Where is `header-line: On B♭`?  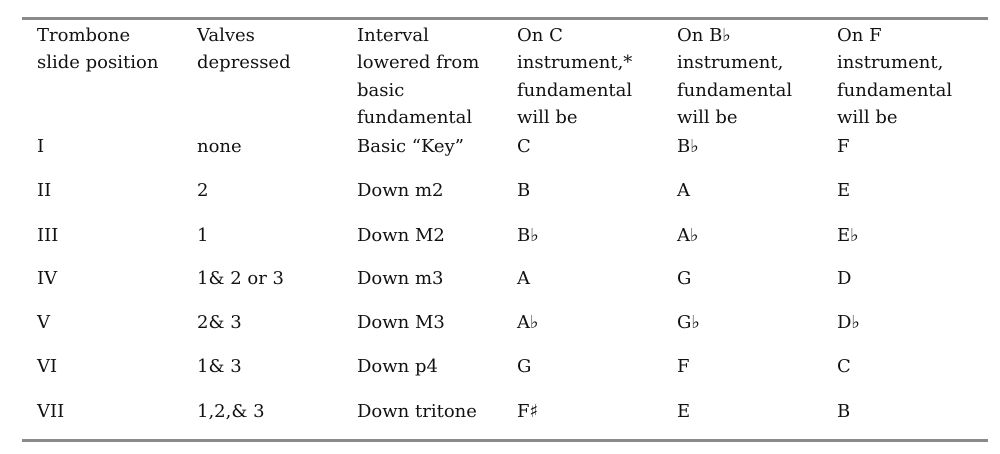 header-line: On B♭ is located at coordinates (704, 35).